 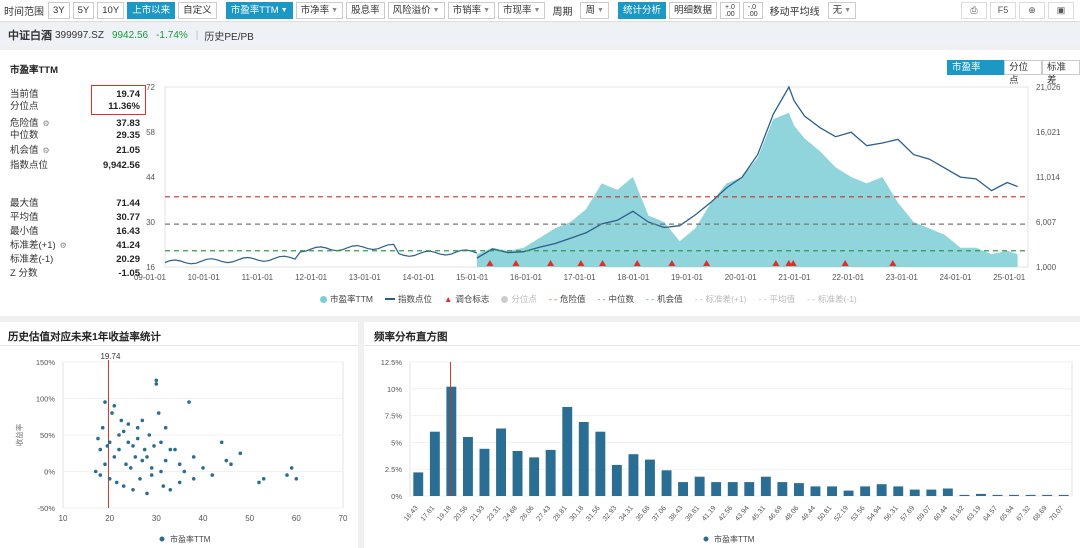 I want to click on legend-pe-swatch, so click(x=323, y=299).